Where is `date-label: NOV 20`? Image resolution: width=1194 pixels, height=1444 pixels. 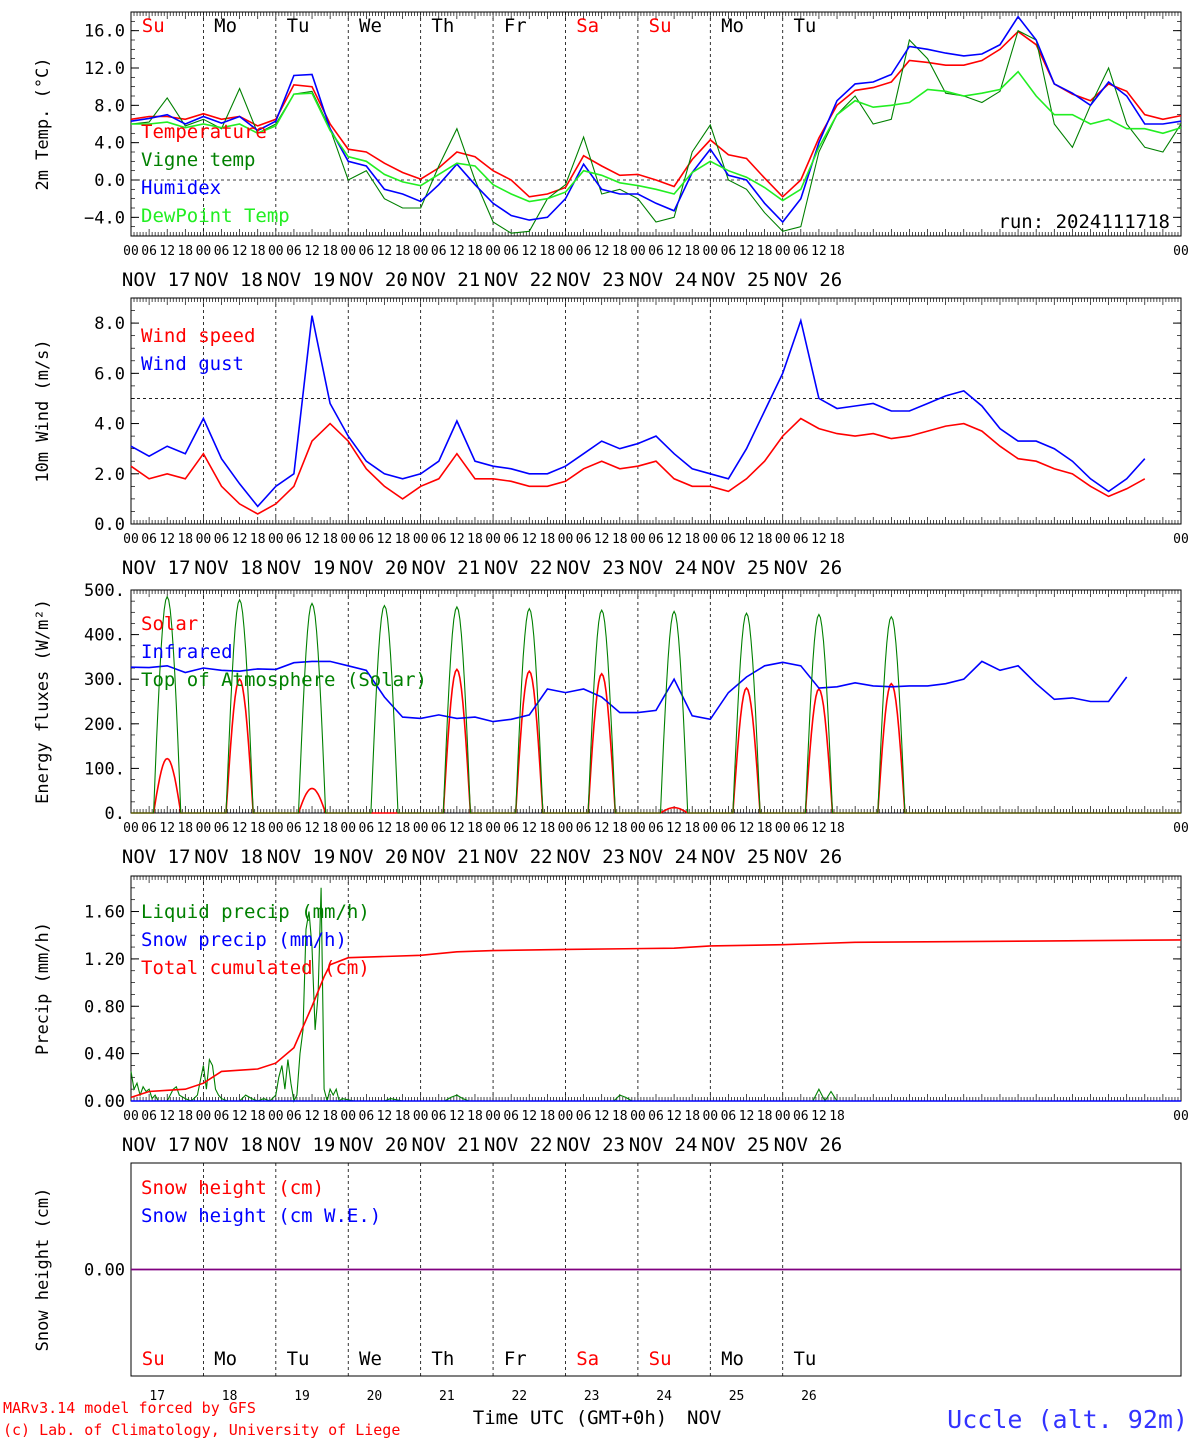
date-label: NOV 20 is located at coordinates (373, 857).